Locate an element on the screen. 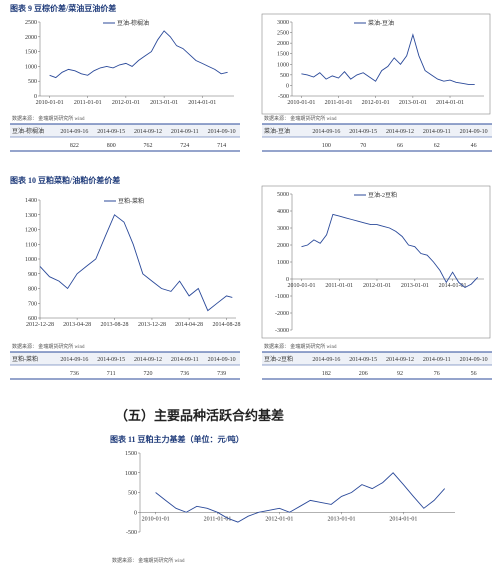 The height and width of the screenshot is (570, 499). y-tick-label: 4000 is located at coordinates (283, 212).